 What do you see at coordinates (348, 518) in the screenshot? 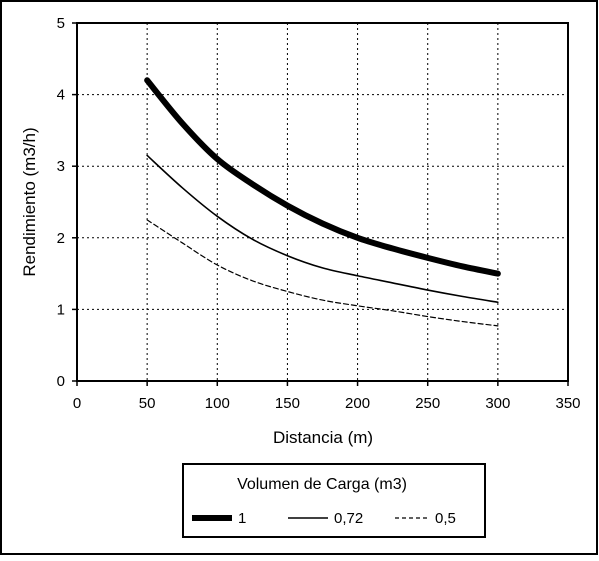
I see `legend-label-2: 0,72` at bounding box center [348, 518].